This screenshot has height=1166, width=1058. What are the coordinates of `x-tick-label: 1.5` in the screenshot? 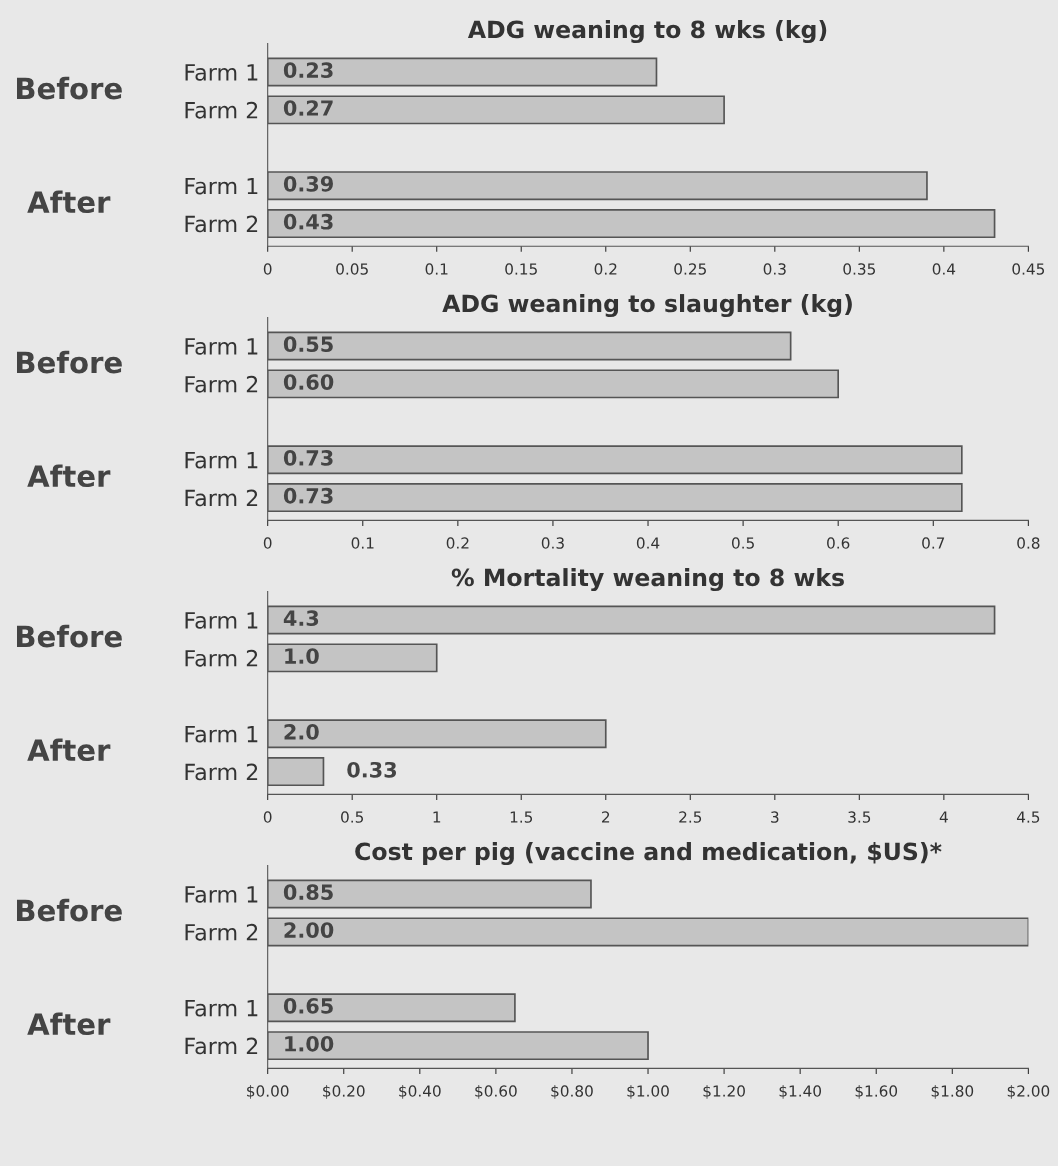 It's located at (521, 817).